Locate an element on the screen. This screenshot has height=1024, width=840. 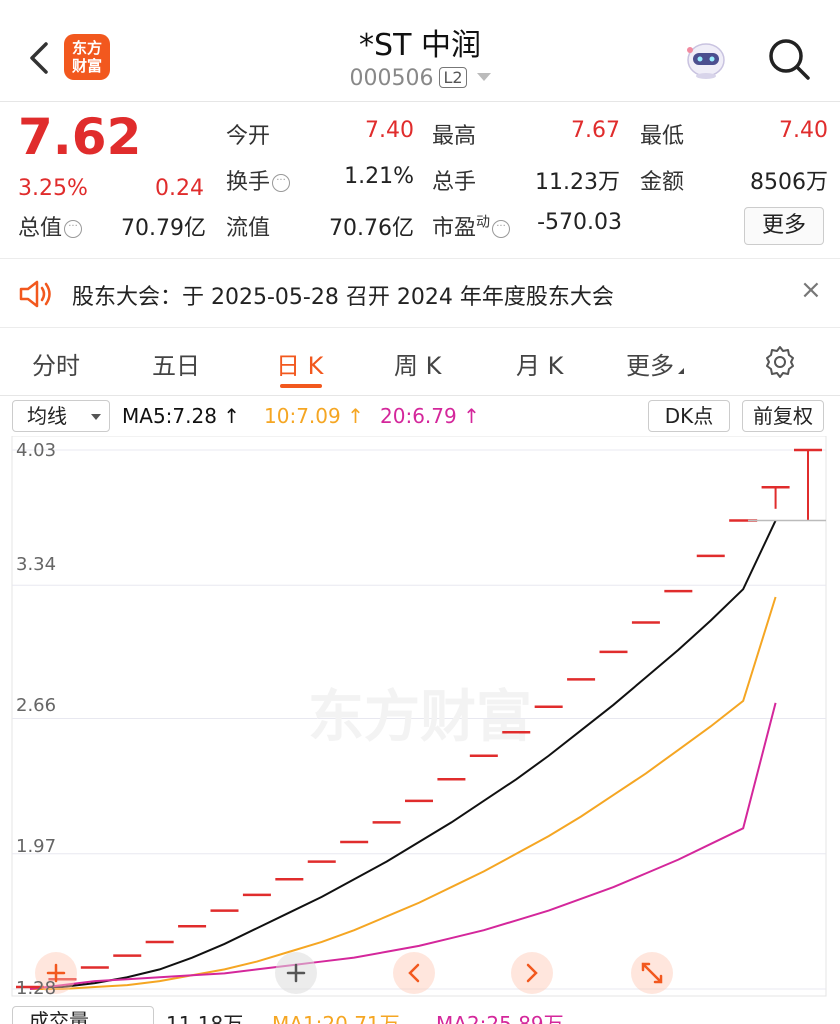
tab-weekly-k: 周 K is located at coordinates (418, 366).